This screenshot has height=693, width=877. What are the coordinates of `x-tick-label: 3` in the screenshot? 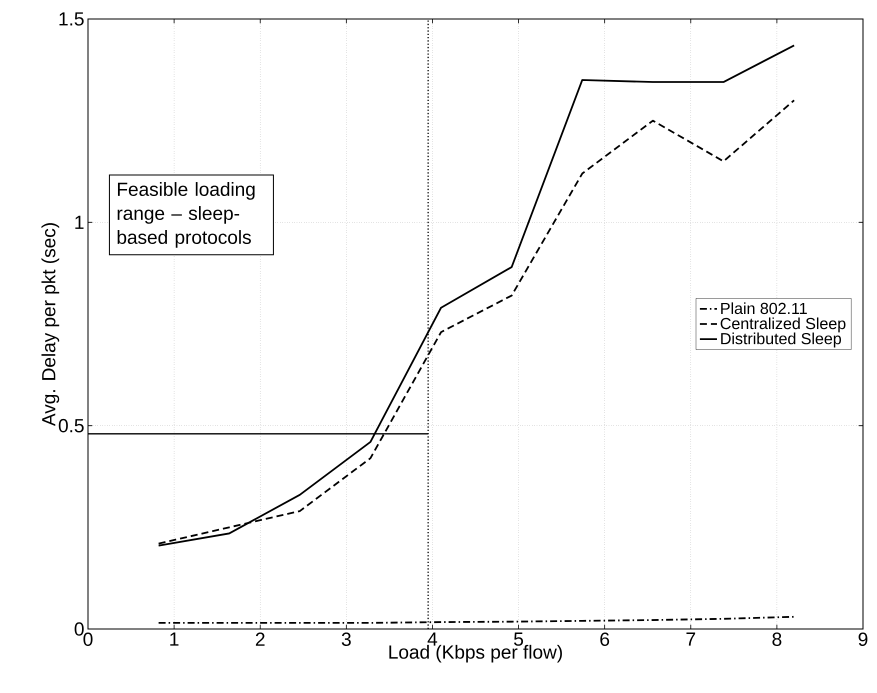 It's located at (346, 639).